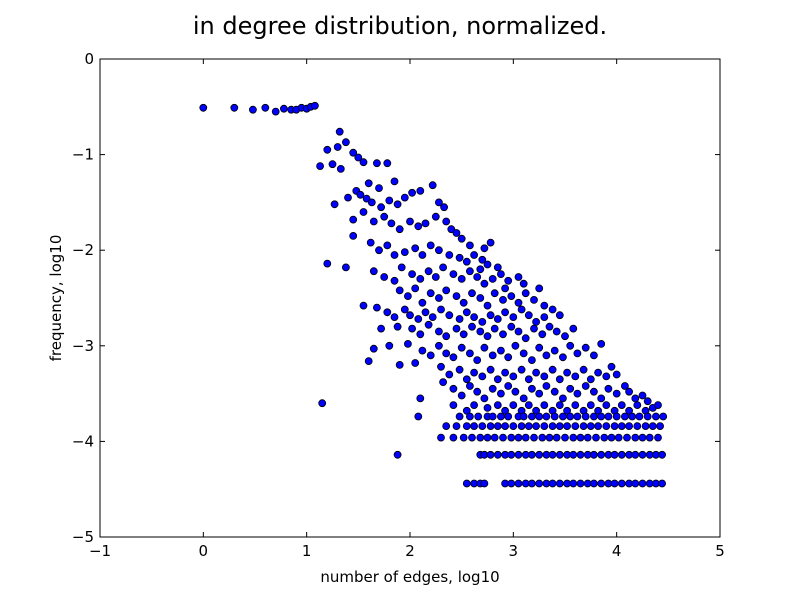  Describe the element at coordinates (83, 155) in the screenshot. I see `y-tick-label: −1` at that location.